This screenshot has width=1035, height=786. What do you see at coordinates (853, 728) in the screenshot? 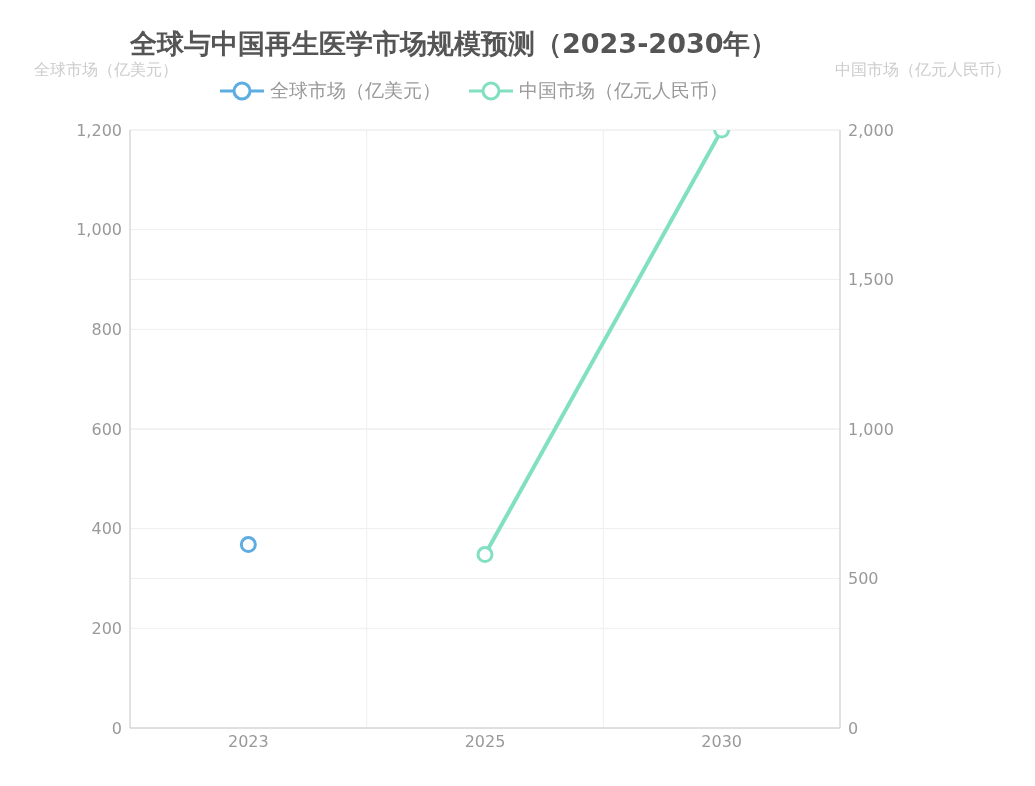
I see `y2-tick-label: 0` at bounding box center [853, 728].